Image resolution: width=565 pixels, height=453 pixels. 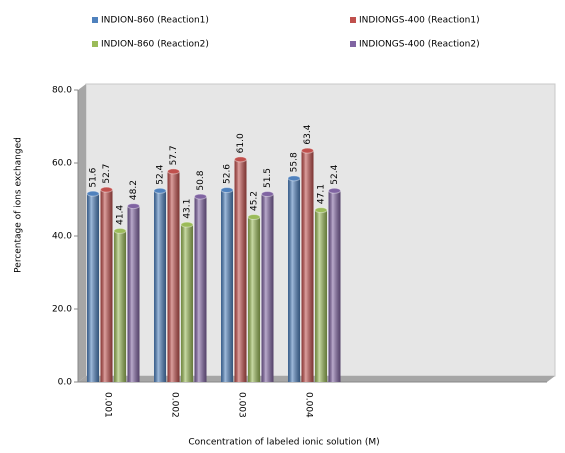 I want to click on x-tick-label: 0.004, so click(x=309, y=405).